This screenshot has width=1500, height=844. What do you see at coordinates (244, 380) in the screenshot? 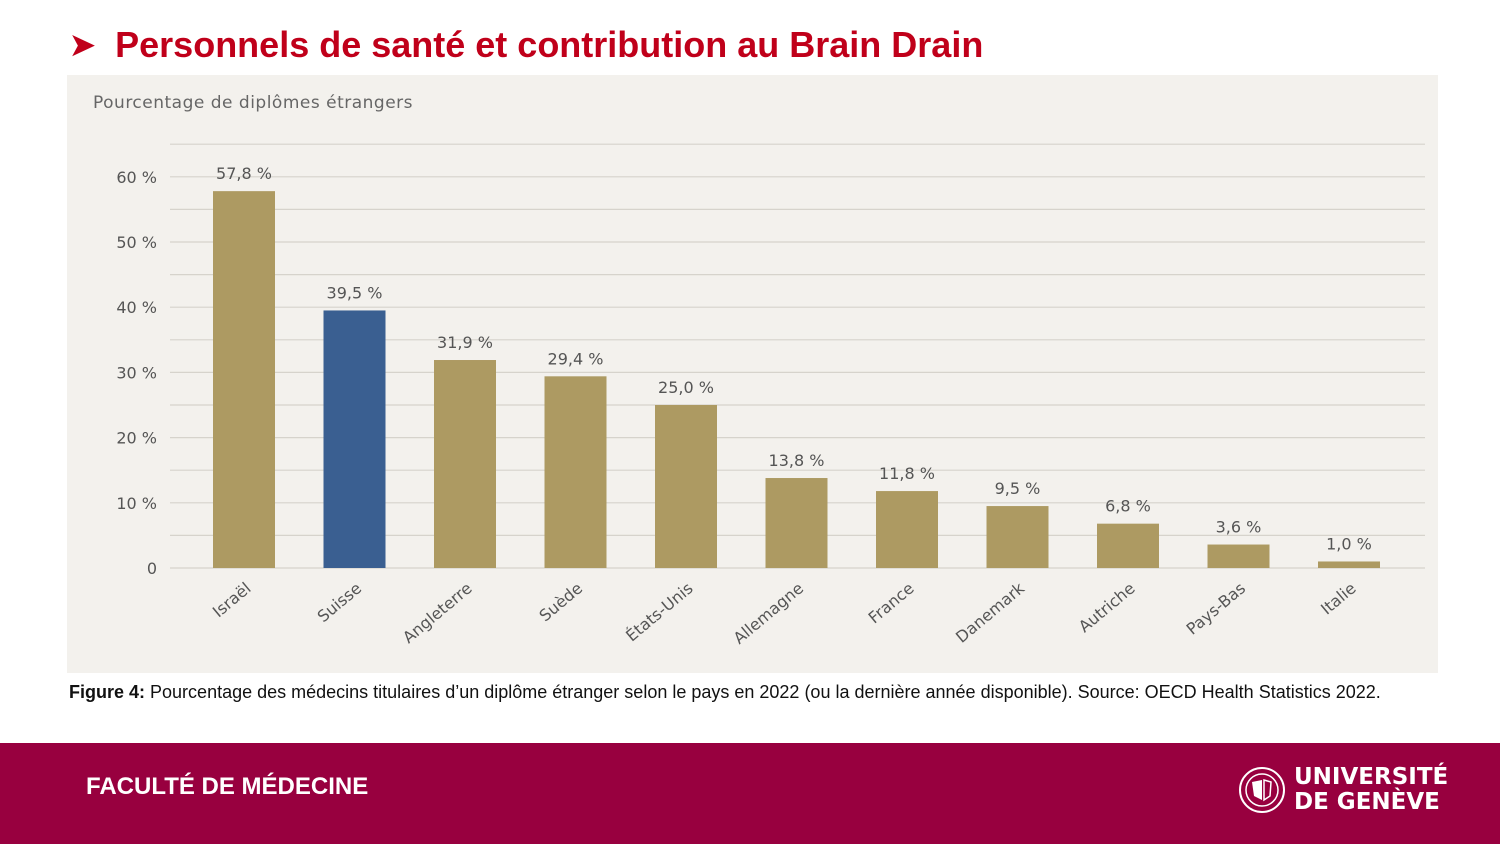
I see `bar-Israël` at bounding box center [244, 380].